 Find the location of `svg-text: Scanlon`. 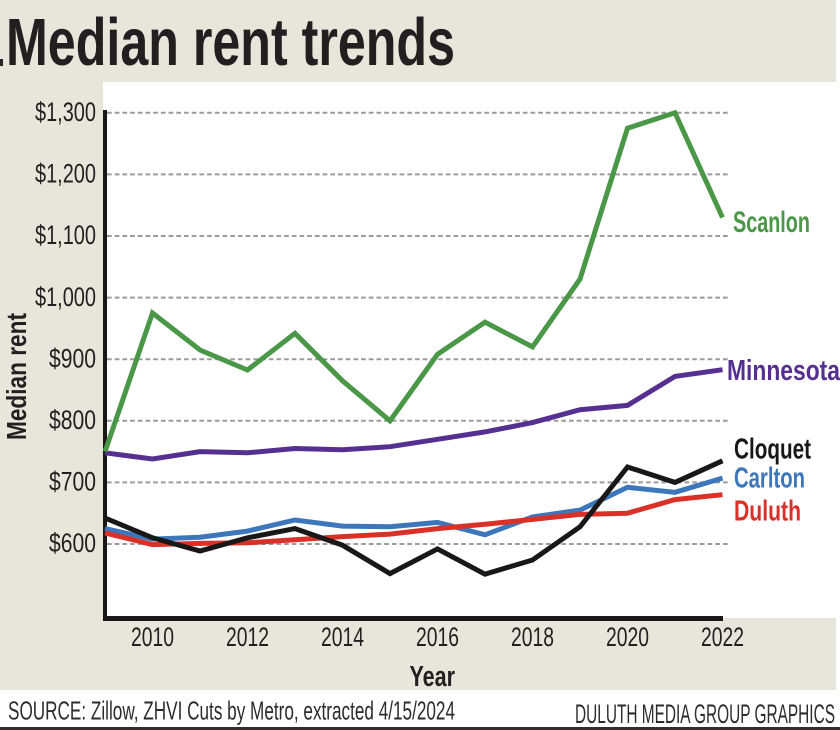

svg-text: Scanlon is located at coordinates (771, 222).